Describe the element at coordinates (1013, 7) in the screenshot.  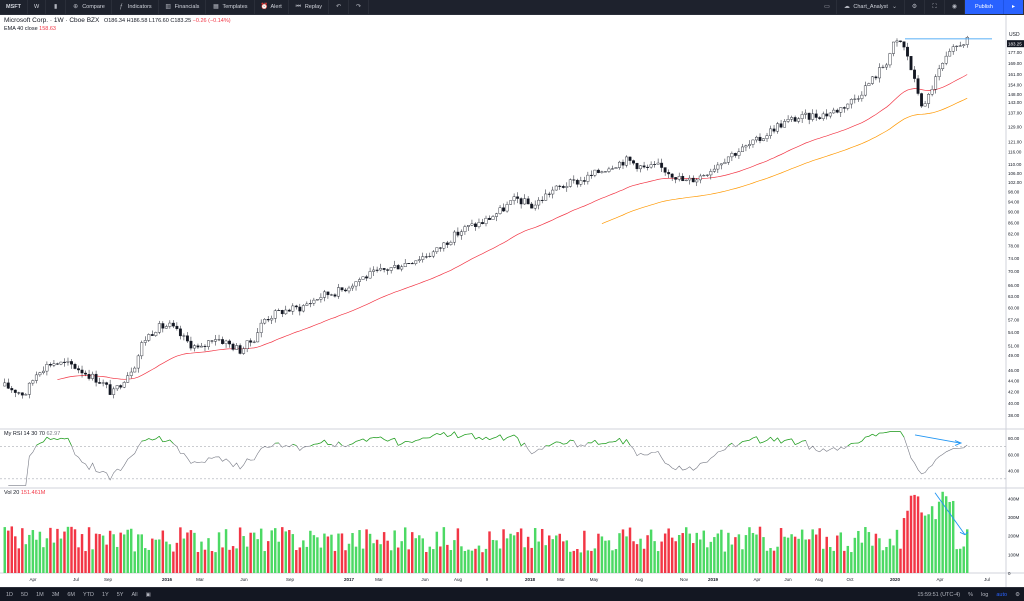
I see `play-button: ▸` at that location.